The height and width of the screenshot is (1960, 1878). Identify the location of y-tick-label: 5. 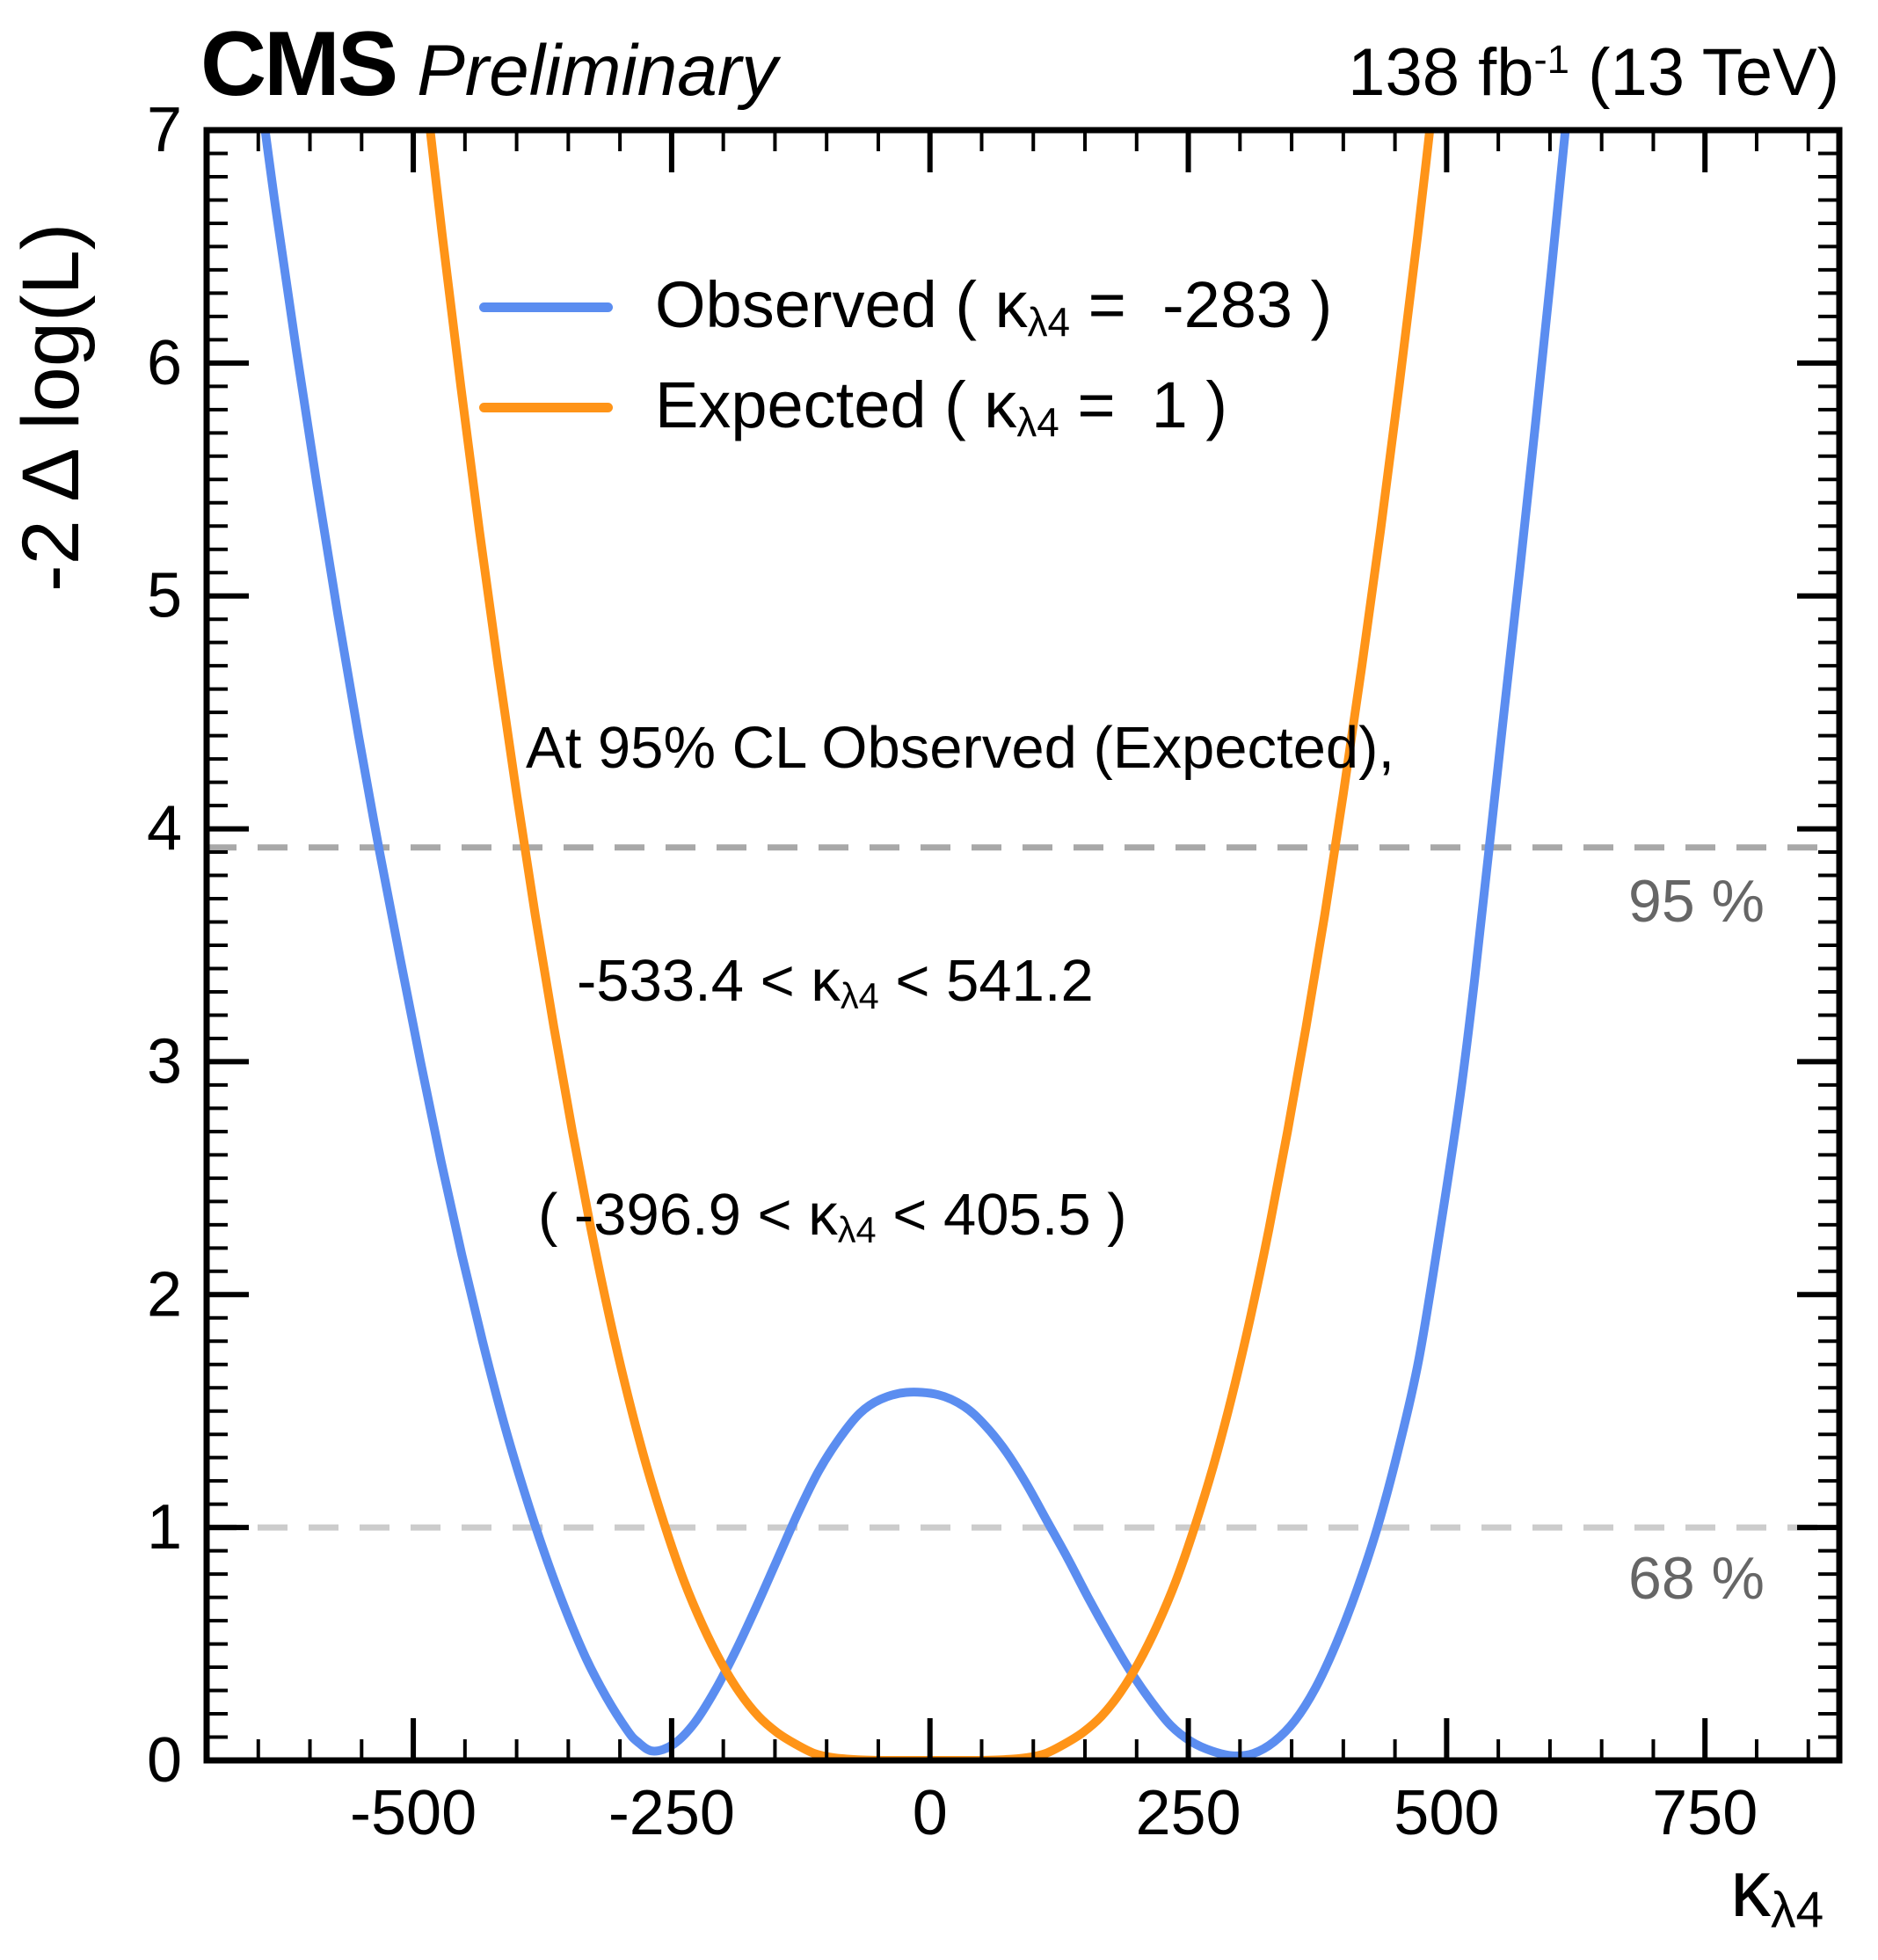
(164, 596).